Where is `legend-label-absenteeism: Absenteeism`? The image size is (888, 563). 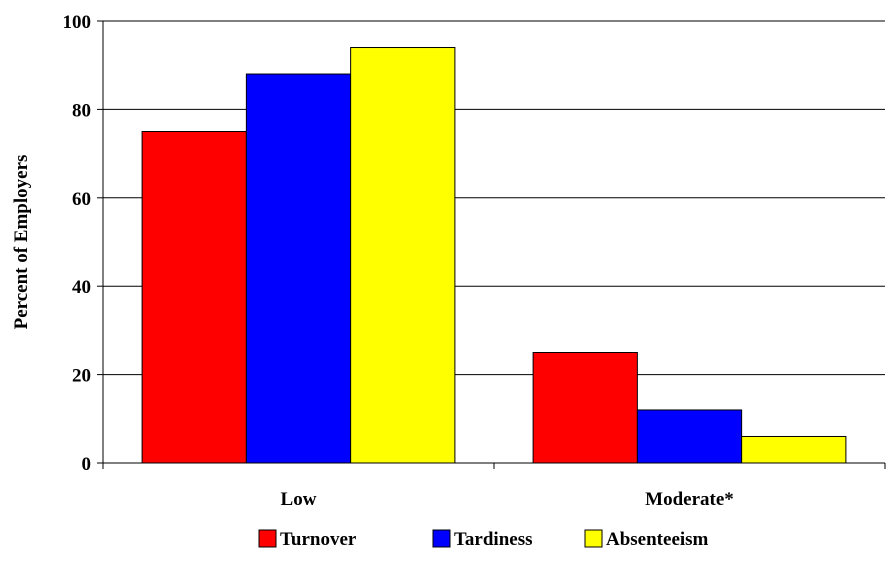
legend-label-absenteeism: Absenteeism is located at coordinates (657, 539).